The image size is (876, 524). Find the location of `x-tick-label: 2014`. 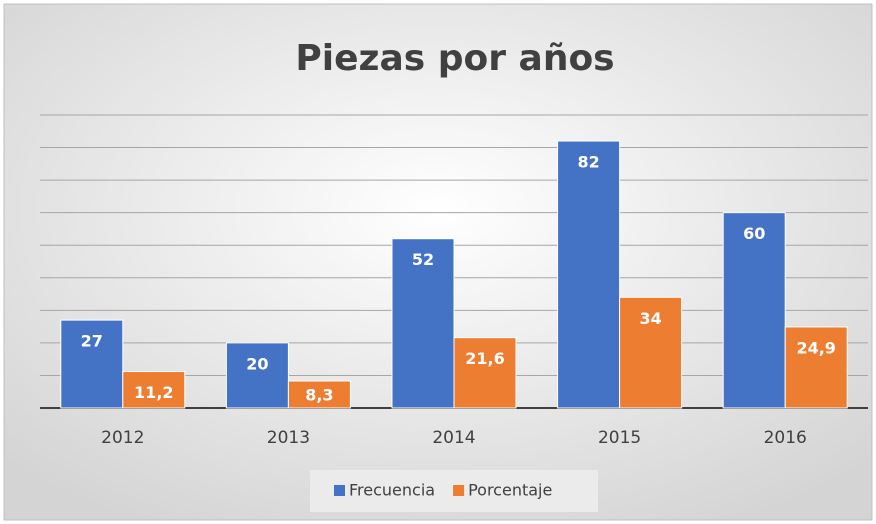

x-tick-label: 2014 is located at coordinates (453, 438).